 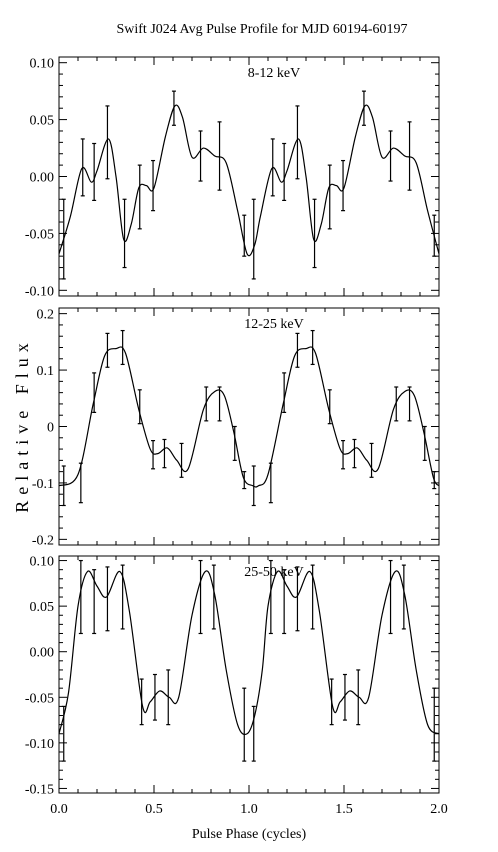 I want to click on y-tick-label: 0.2, so click(x=46, y=315).